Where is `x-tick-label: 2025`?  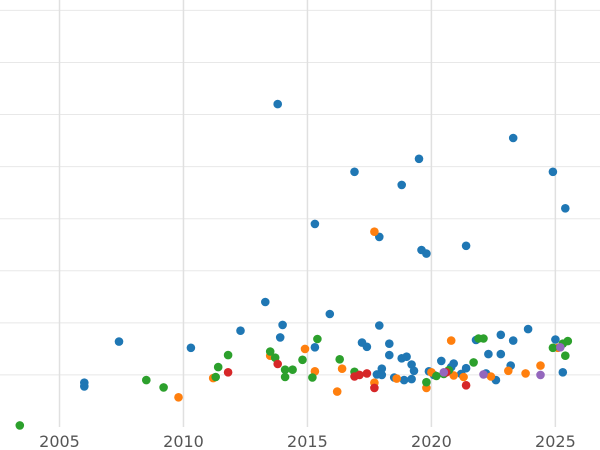 x-tick-label: 2025 is located at coordinates (555, 441).